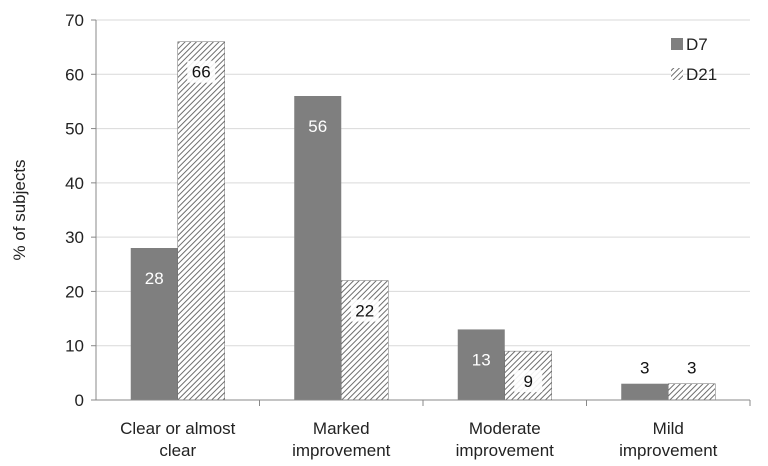 The height and width of the screenshot is (466, 768). I want to click on legend-label-d21: D21, so click(701, 74).